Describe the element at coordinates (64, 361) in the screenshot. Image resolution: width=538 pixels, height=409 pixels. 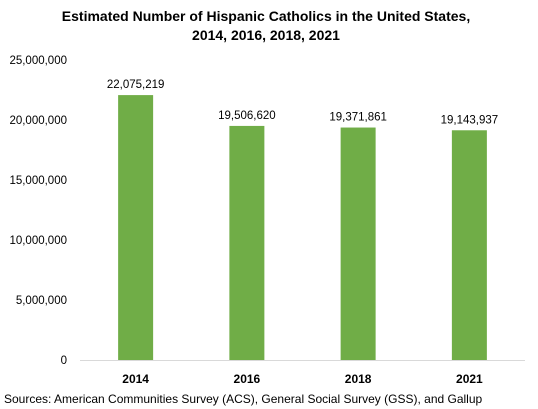
I see `y-tick-label: 0` at that location.